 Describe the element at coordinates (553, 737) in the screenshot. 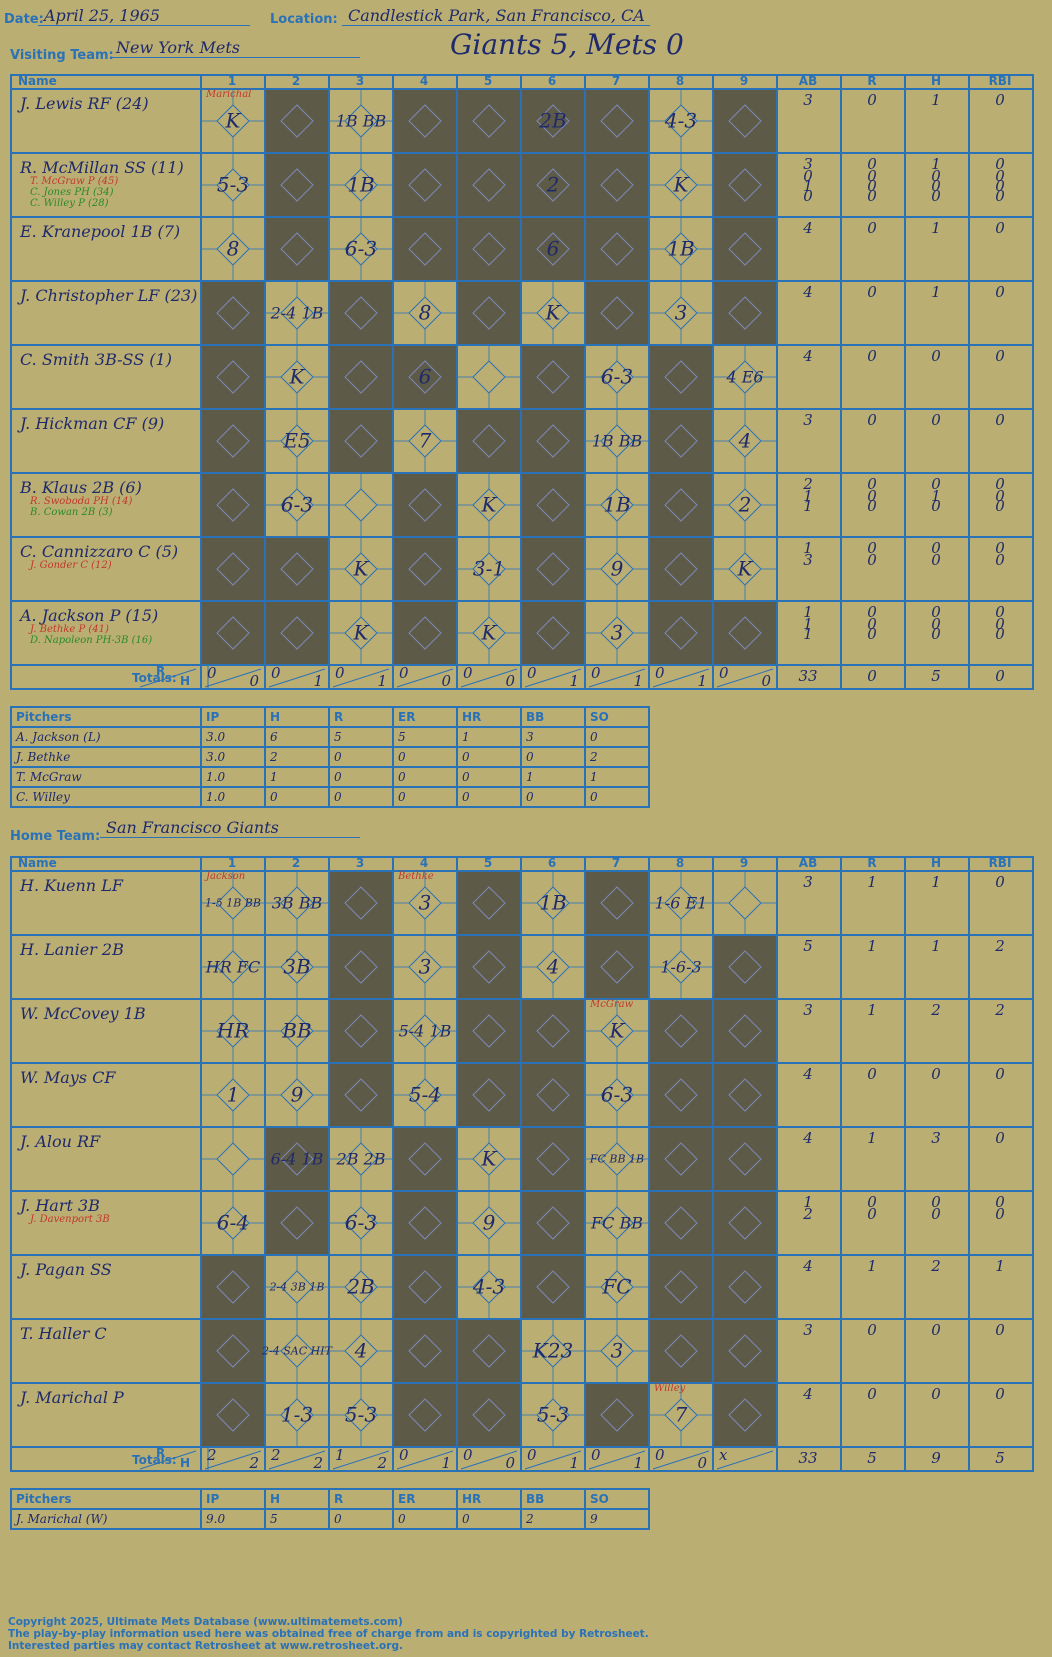

I see `visiting-pitchers-cell: 3` at that location.